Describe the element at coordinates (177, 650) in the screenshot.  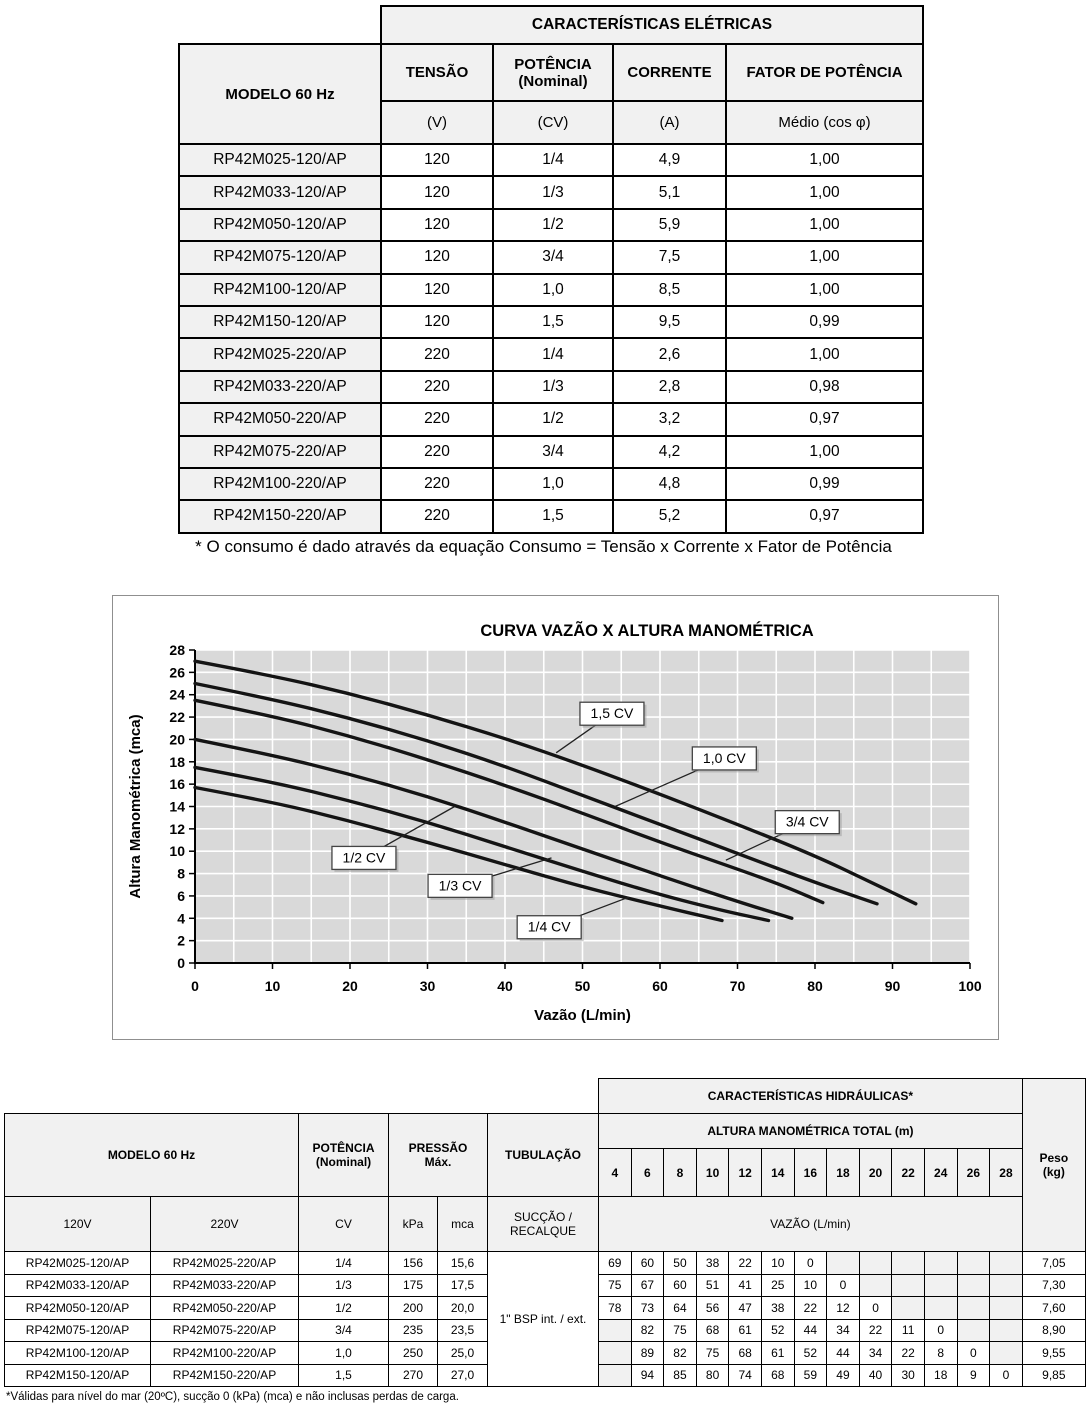
I see `y-tick-label: 28` at that location.